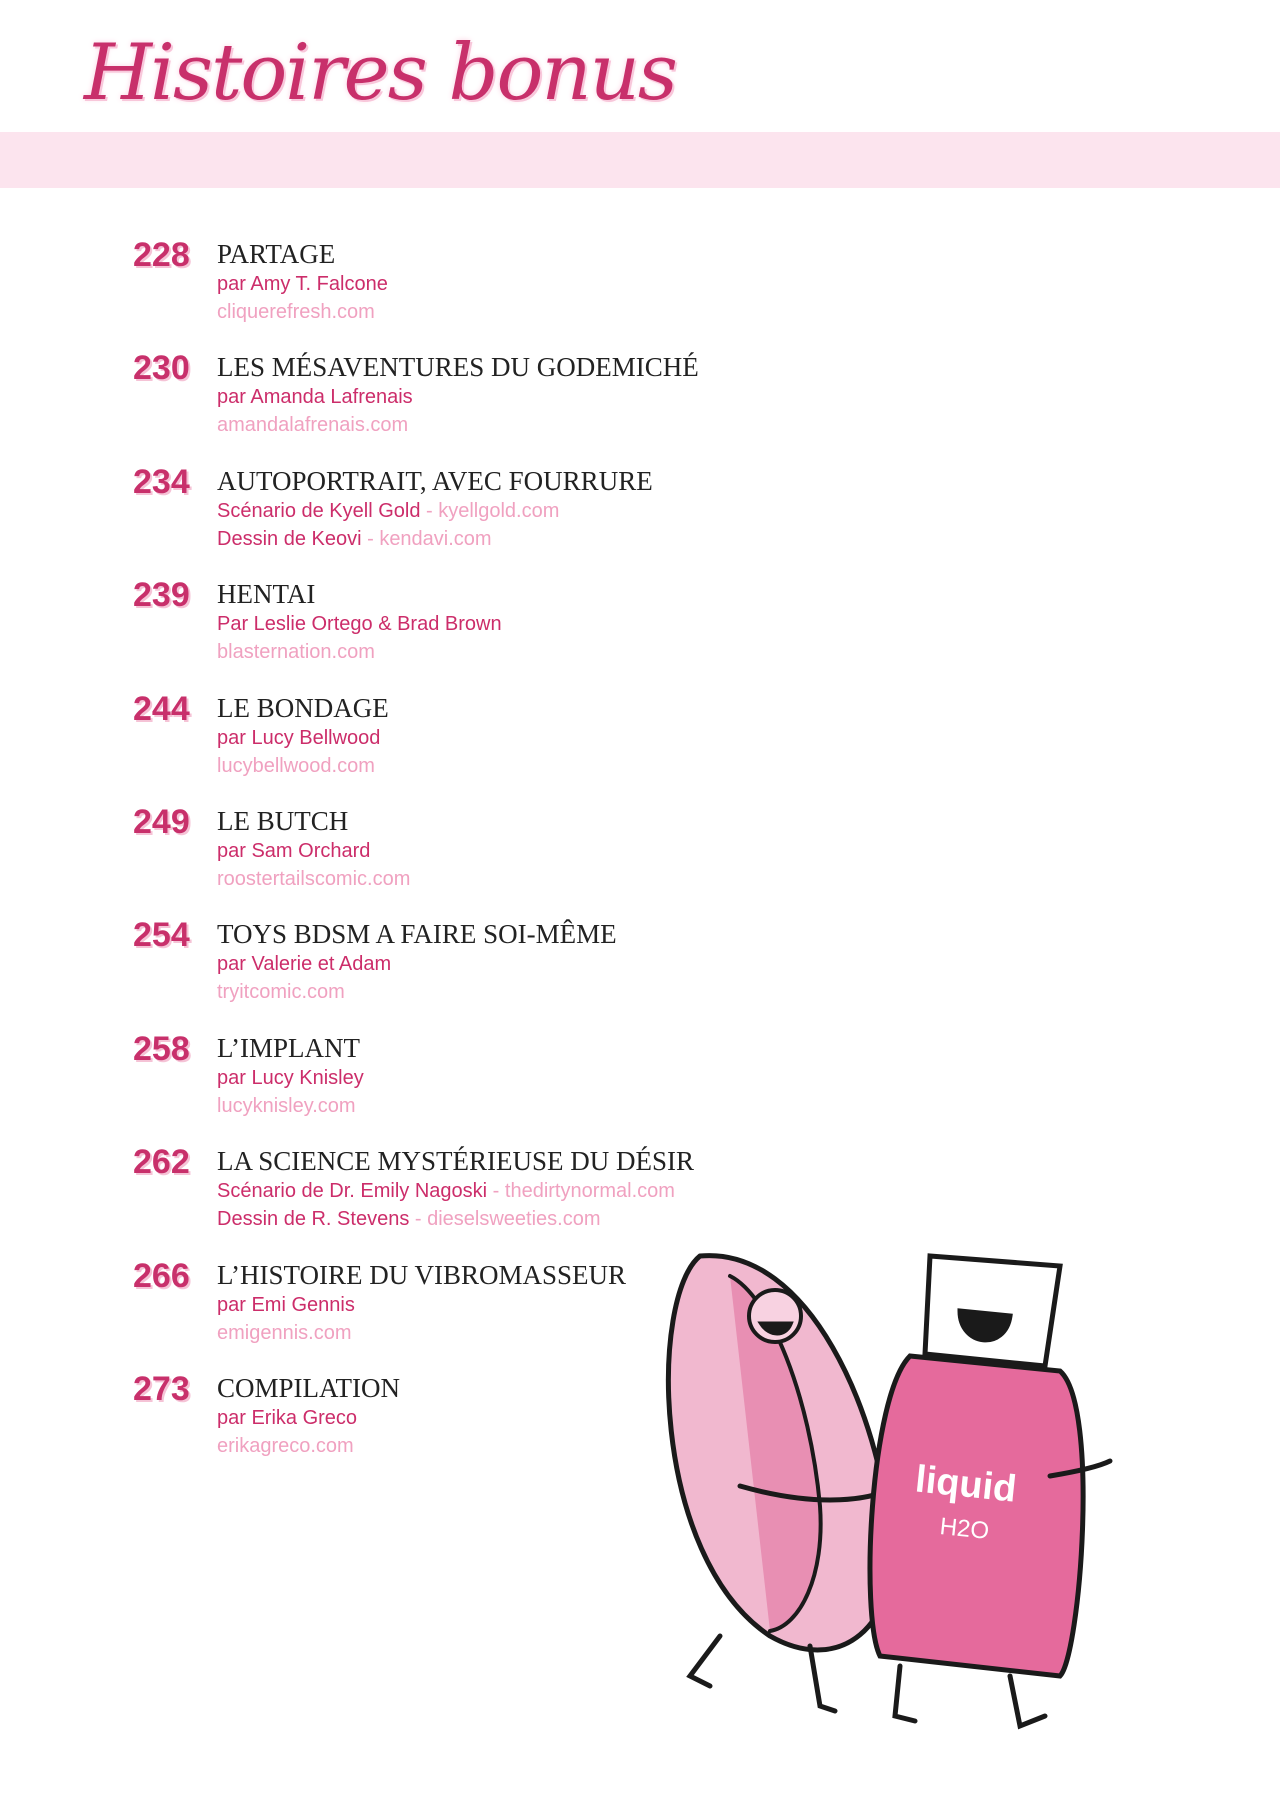 The width and height of the screenshot is (1280, 1807). What do you see at coordinates (161, 595) in the screenshot?
I see `page-number: 239` at bounding box center [161, 595].